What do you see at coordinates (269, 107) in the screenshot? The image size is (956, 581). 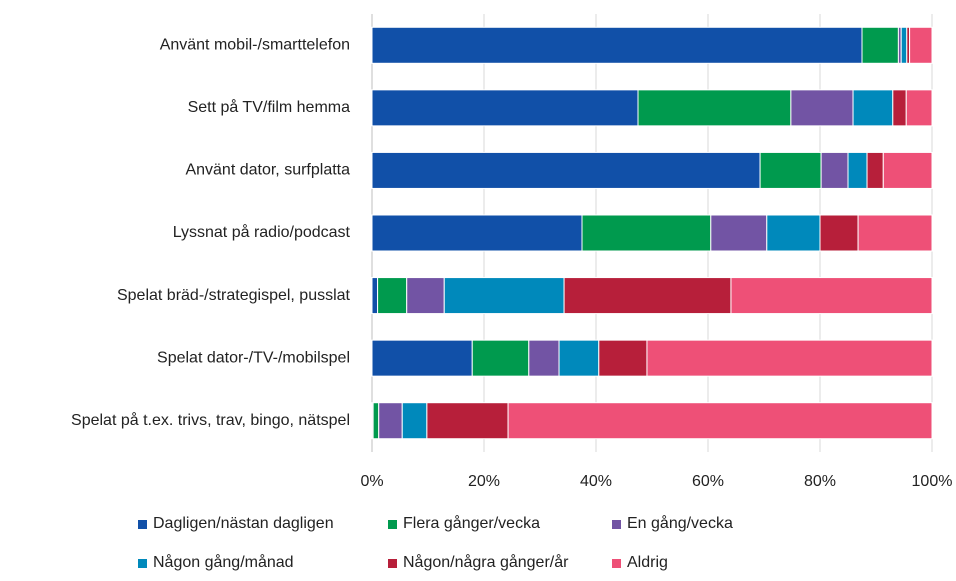 I see `category-label: Sett på TV/film hemma` at bounding box center [269, 107].